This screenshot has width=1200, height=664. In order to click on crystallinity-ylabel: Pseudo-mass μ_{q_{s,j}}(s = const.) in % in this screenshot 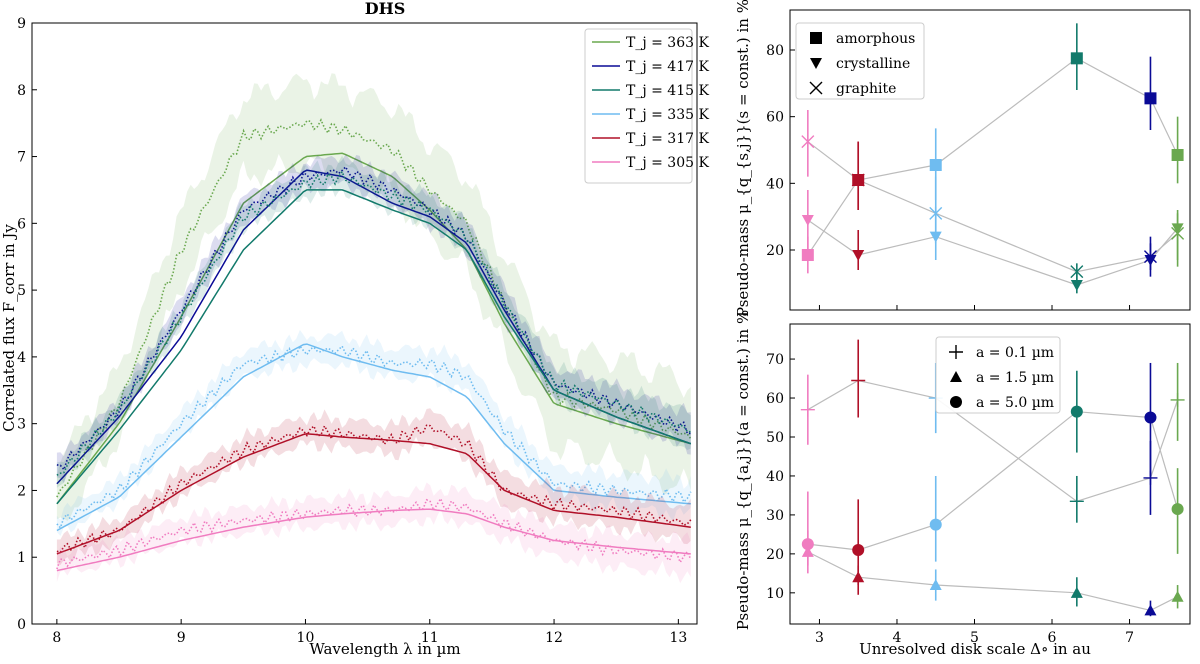, I will do `click(743, 158)`.